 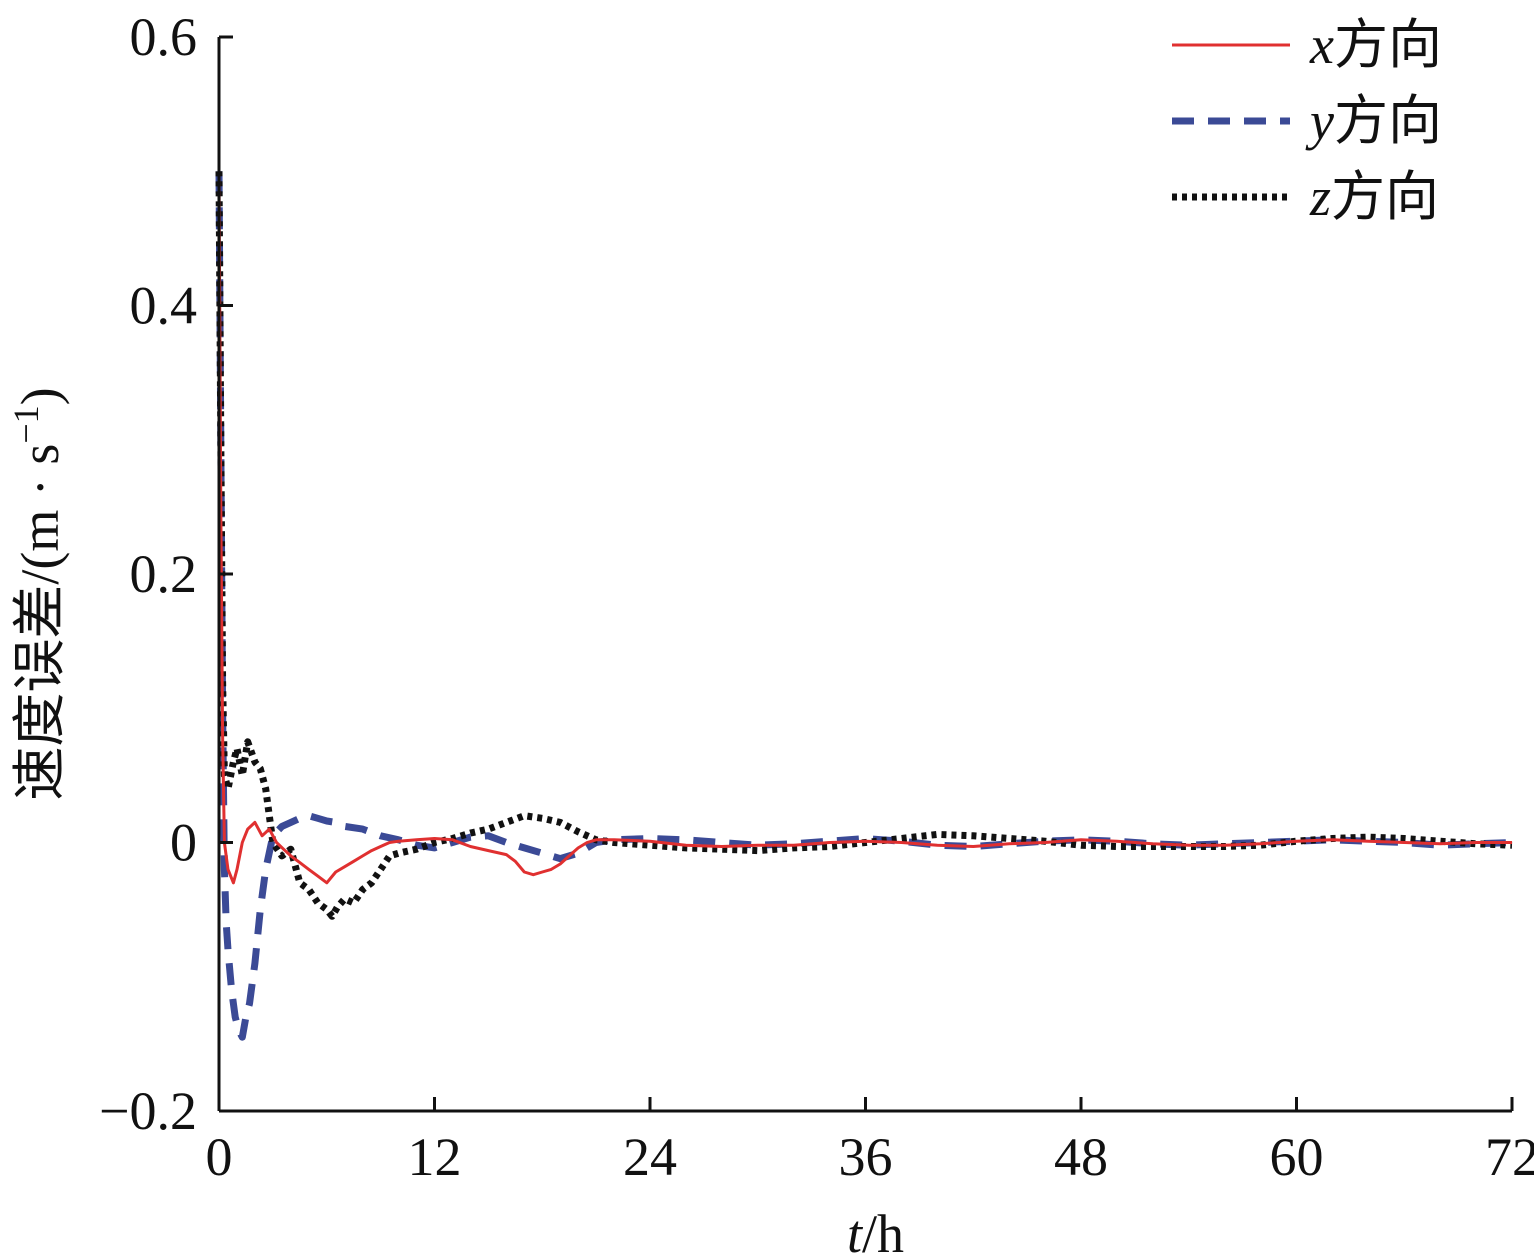 What do you see at coordinates (883, 1230) in the screenshot?
I see `x-axis-label-unit: /h` at bounding box center [883, 1230].